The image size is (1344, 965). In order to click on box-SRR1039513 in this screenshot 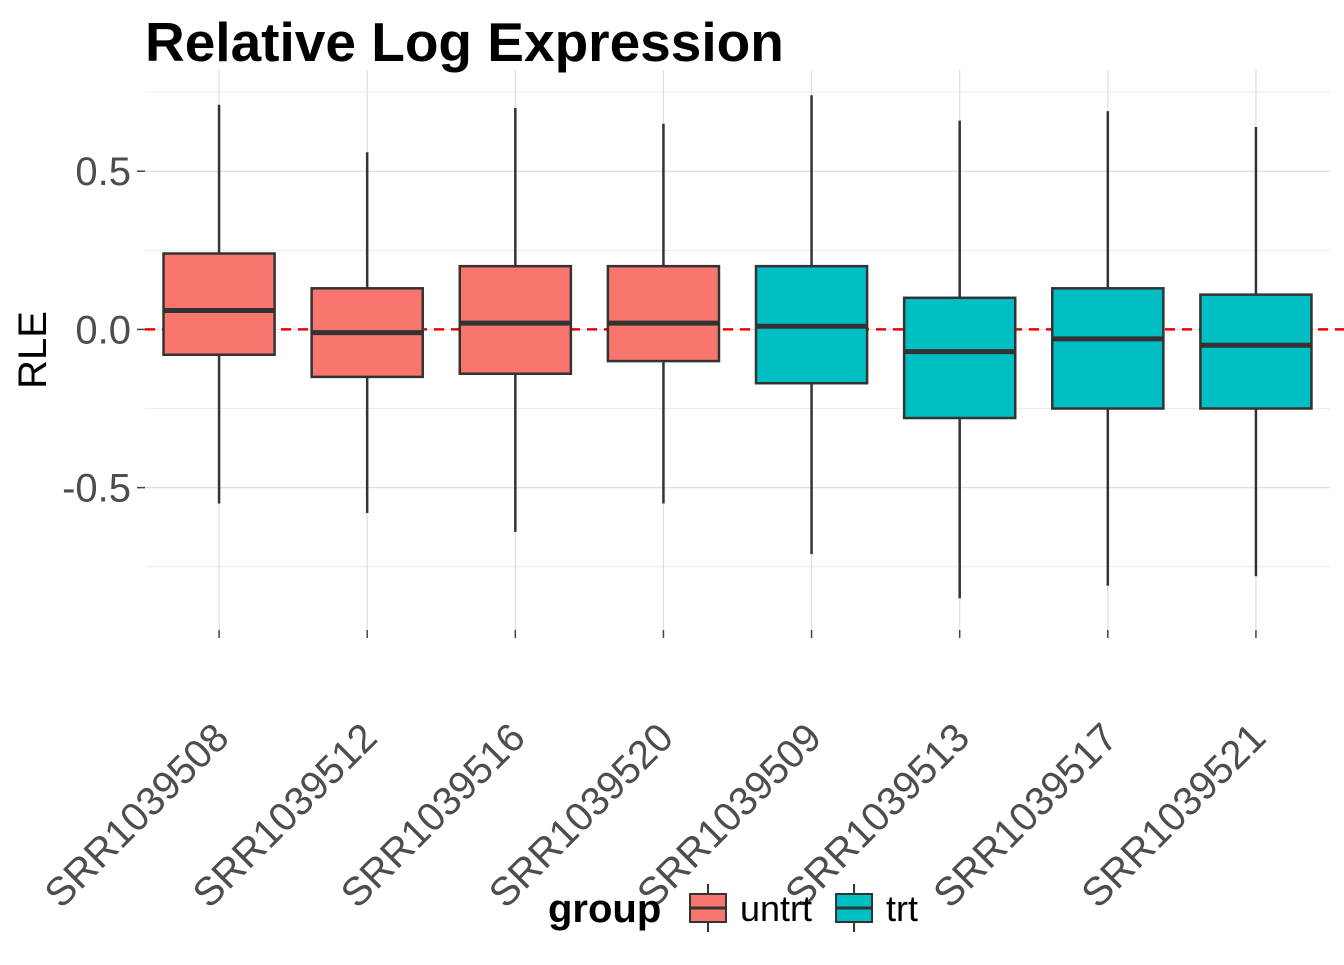, I will do `click(959, 359)`.